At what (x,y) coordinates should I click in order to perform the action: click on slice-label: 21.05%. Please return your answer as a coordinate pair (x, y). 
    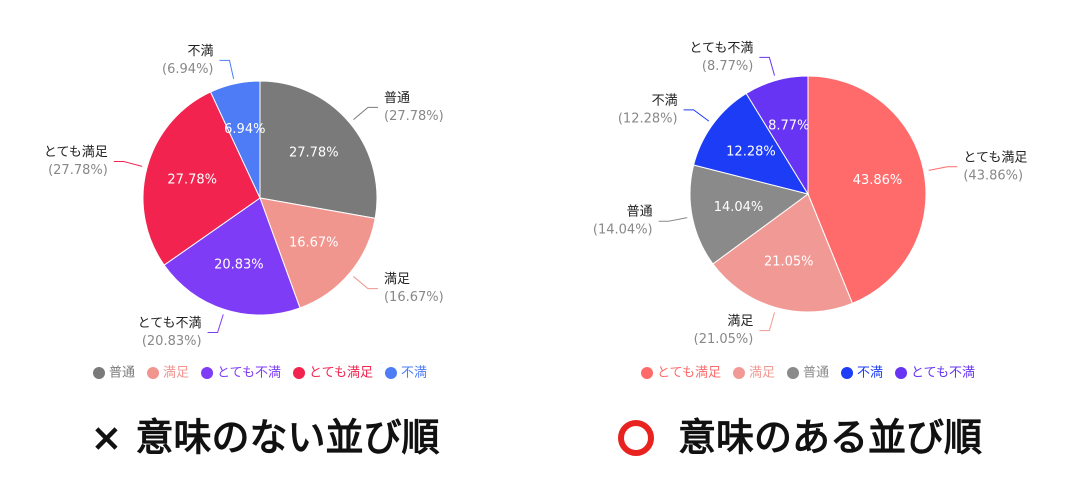
    Looking at the image, I should click on (789, 262).